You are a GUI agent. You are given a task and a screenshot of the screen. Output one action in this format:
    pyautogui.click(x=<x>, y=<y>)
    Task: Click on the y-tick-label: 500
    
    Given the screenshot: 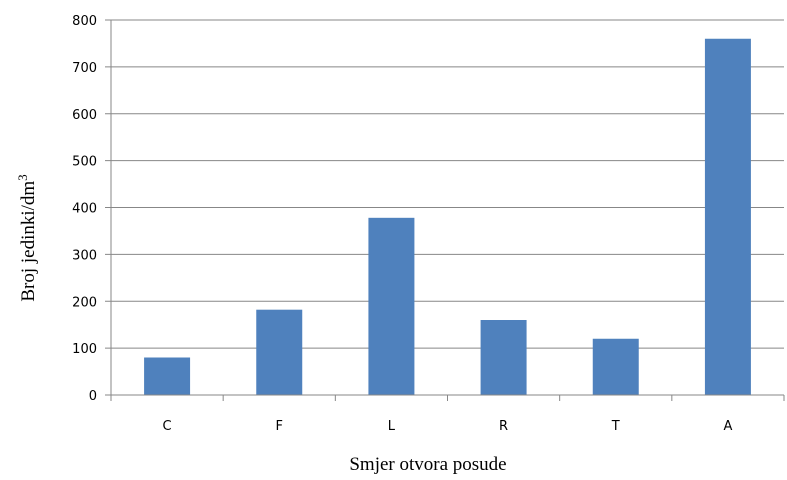 What is the action you would take?
    pyautogui.click(x=84, y=162)
    